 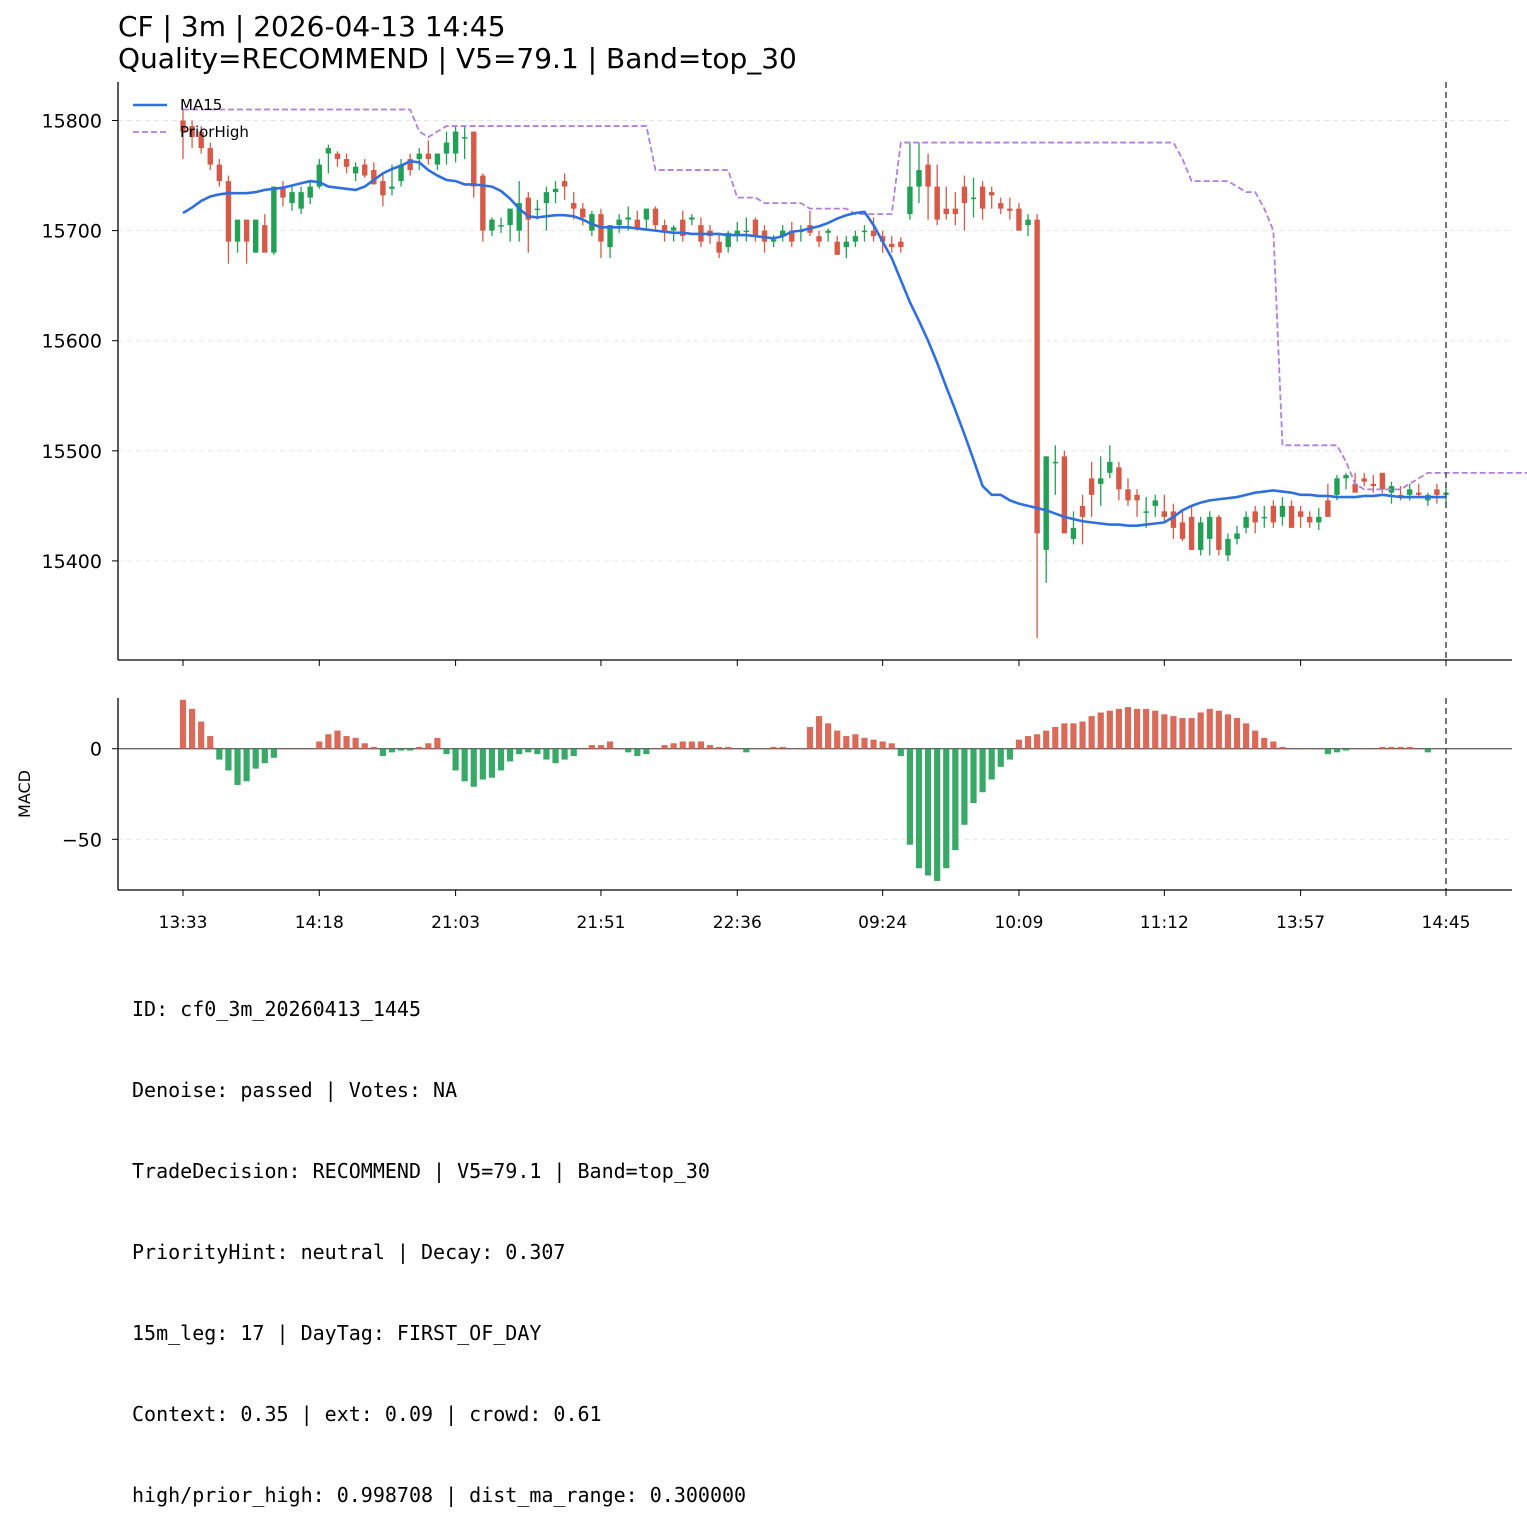 I want to click on xtick-label: 10:09, so click(x=1018, y=923).